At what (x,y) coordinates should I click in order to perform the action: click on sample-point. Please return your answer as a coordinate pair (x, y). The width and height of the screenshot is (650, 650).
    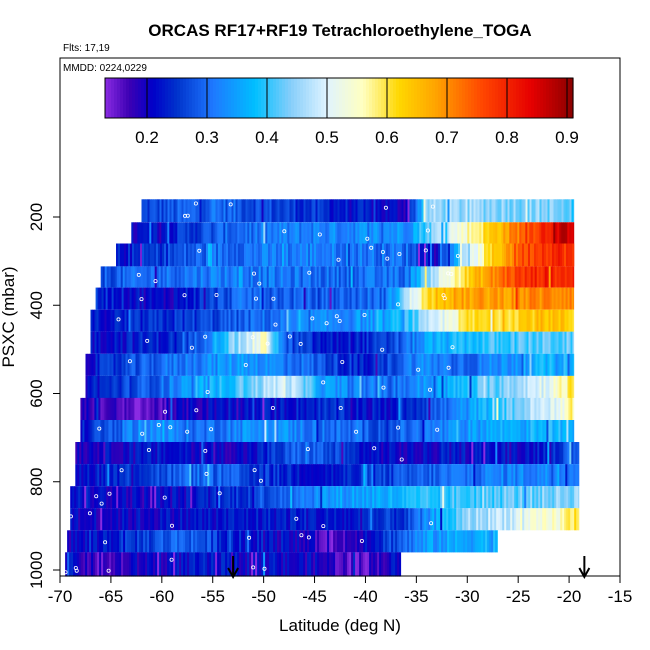
    Looking at the image, I should click on (339, 320).